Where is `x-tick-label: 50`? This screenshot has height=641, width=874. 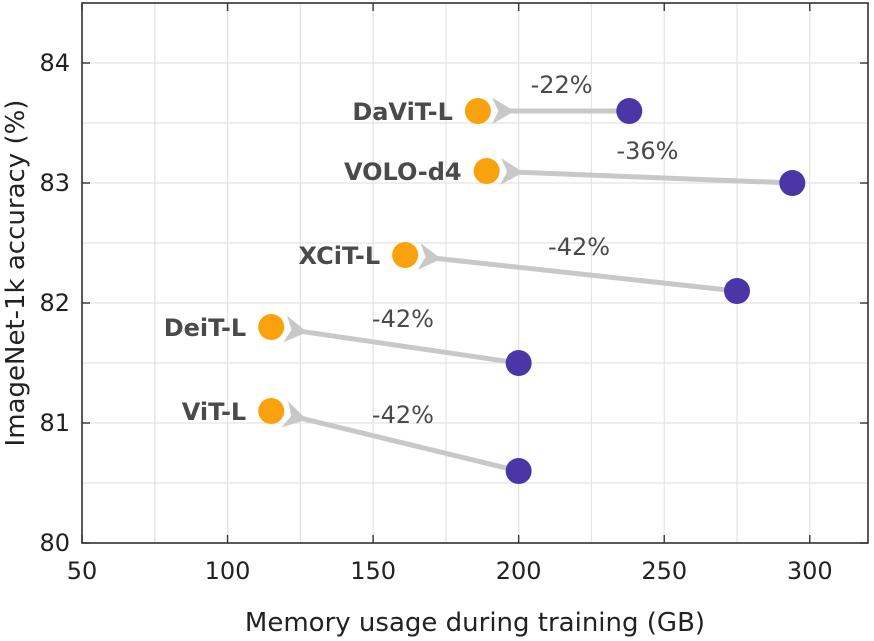
x-tick-label: 50 is located at coordinates (82, 571).